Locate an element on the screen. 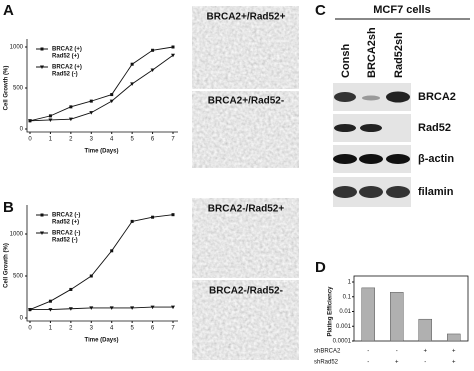 Image resolution: width=474 pixels, height=371 pixels. axis is located at coordinates (102, 86).